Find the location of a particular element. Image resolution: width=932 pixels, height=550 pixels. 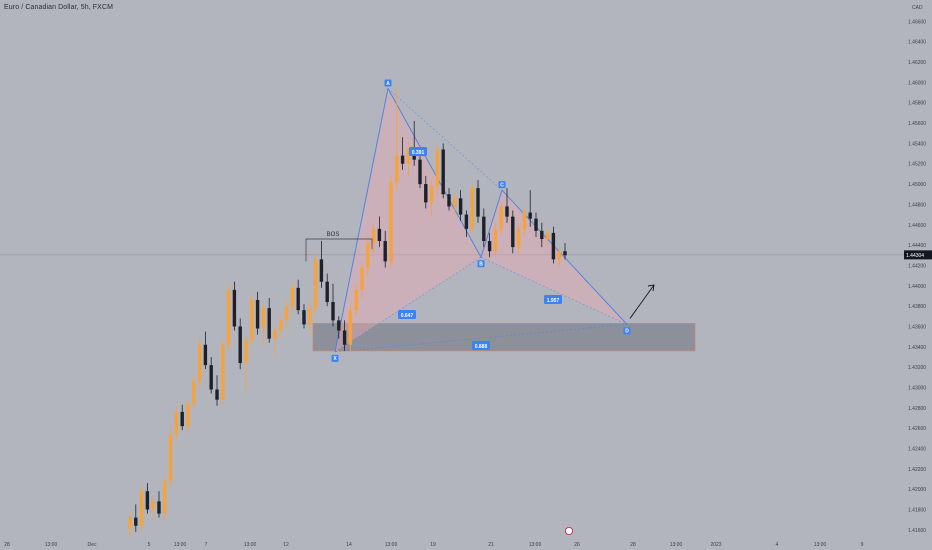

point-label: X is located at coordinates (335, 359).